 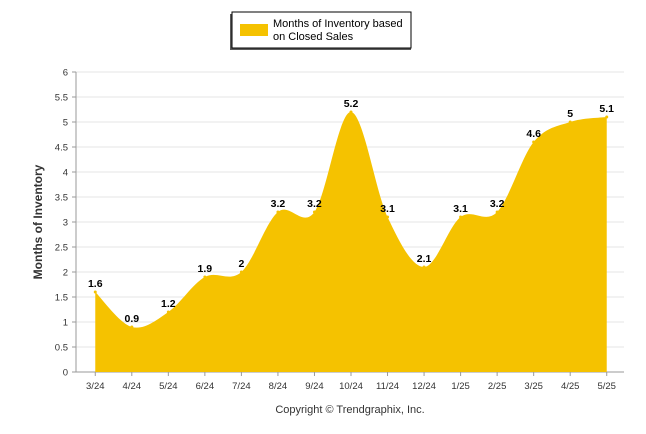 What do you see at coordinates (95, 386) in the screenshot?
I see `x-tick-label: 3/24` at bounding box center [95, 386].